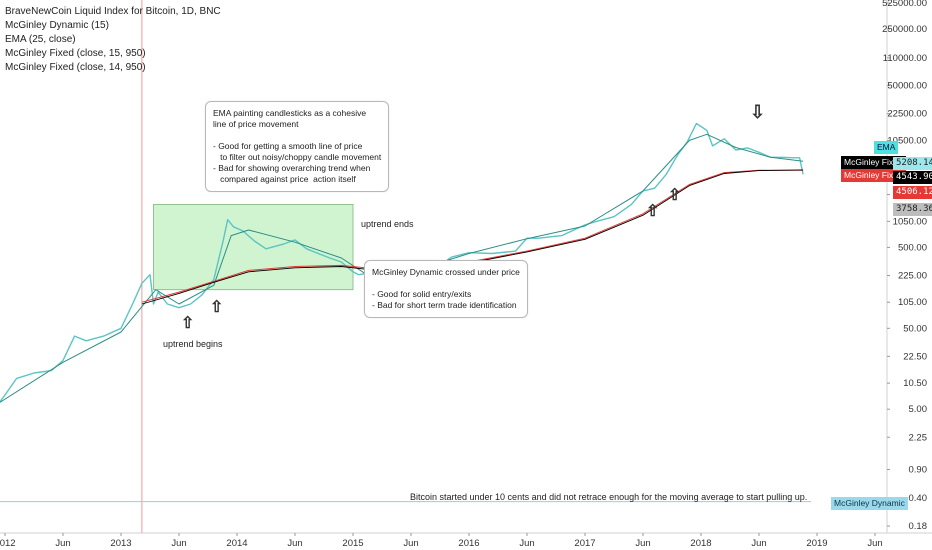  What do you see at coordinates (75, 53) in the screenshot?
I see `legend-mcginley-fixed-15: McGinley Fixed (close, 15, 950)` at bounding box center [75, 53].